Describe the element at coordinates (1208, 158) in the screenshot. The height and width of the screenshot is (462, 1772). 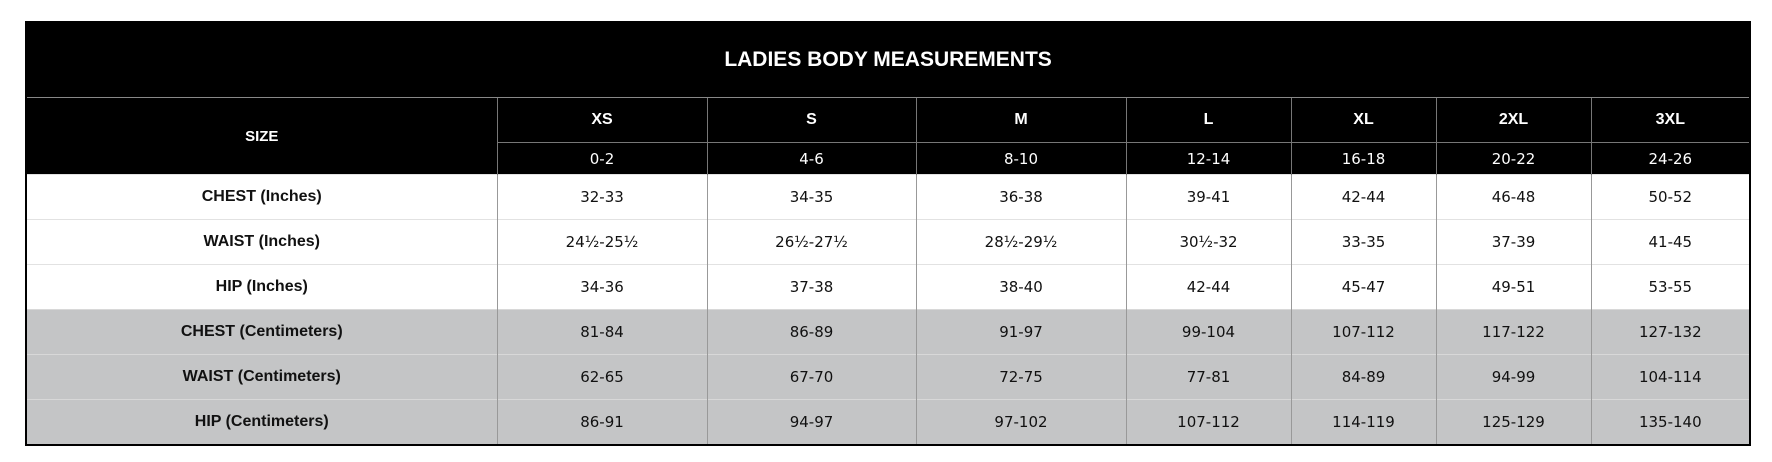
I see `size-range: 12-14` at that location.